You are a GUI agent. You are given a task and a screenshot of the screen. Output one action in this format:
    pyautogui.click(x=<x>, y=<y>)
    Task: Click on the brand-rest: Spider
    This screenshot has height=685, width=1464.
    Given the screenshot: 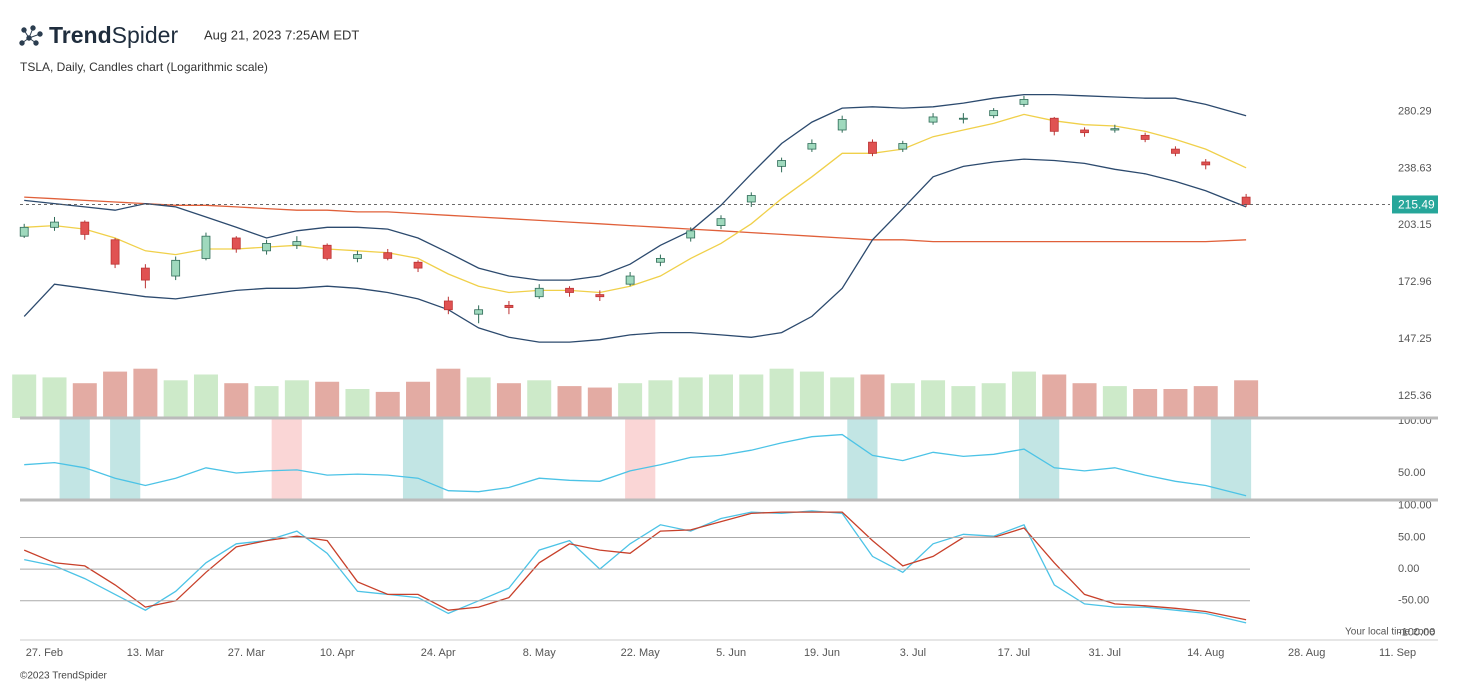 What is the action you would take?
    pyautogui.click(x=145, y=35)
    